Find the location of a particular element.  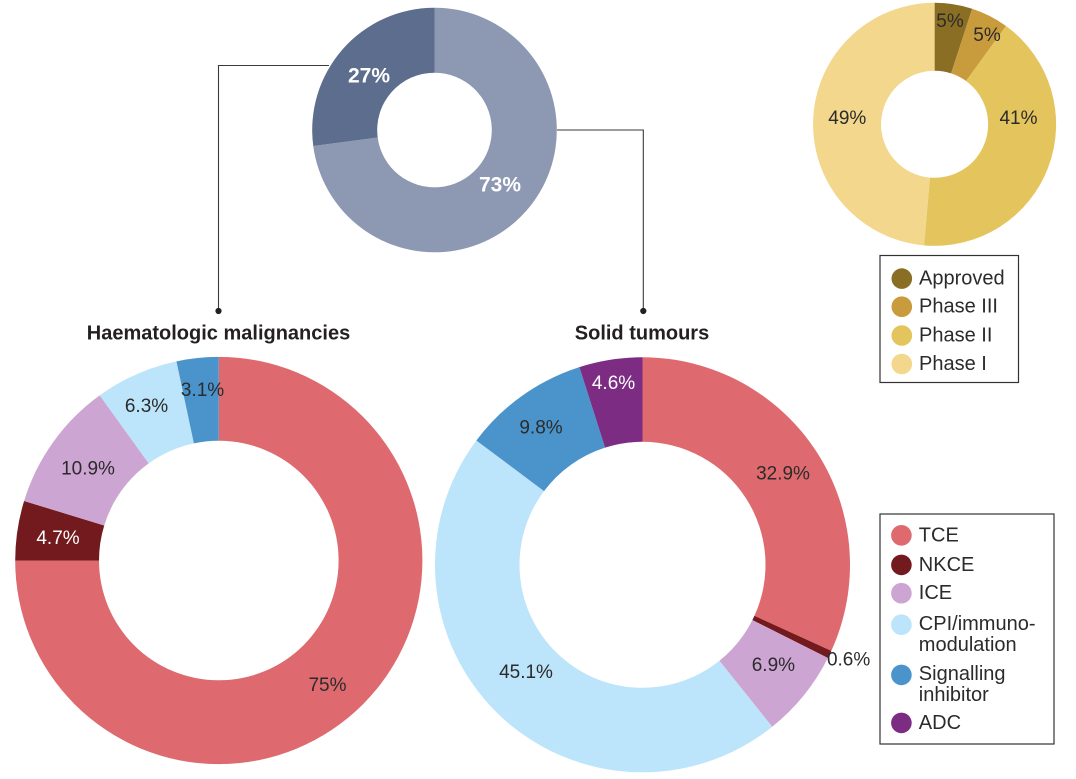

svg-text: CPI/immuno- is located at coordinates (977, 624).